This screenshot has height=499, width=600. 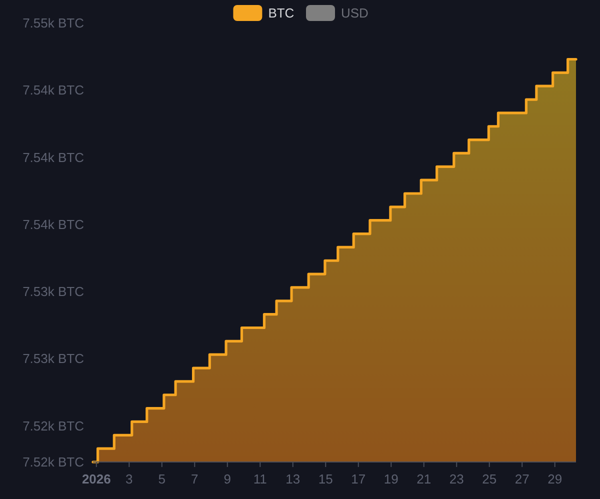 What do you see at coordinates (325, 479) in the screenshot?
I see `x-tick-label: 15` at bounding box center [325, 479].